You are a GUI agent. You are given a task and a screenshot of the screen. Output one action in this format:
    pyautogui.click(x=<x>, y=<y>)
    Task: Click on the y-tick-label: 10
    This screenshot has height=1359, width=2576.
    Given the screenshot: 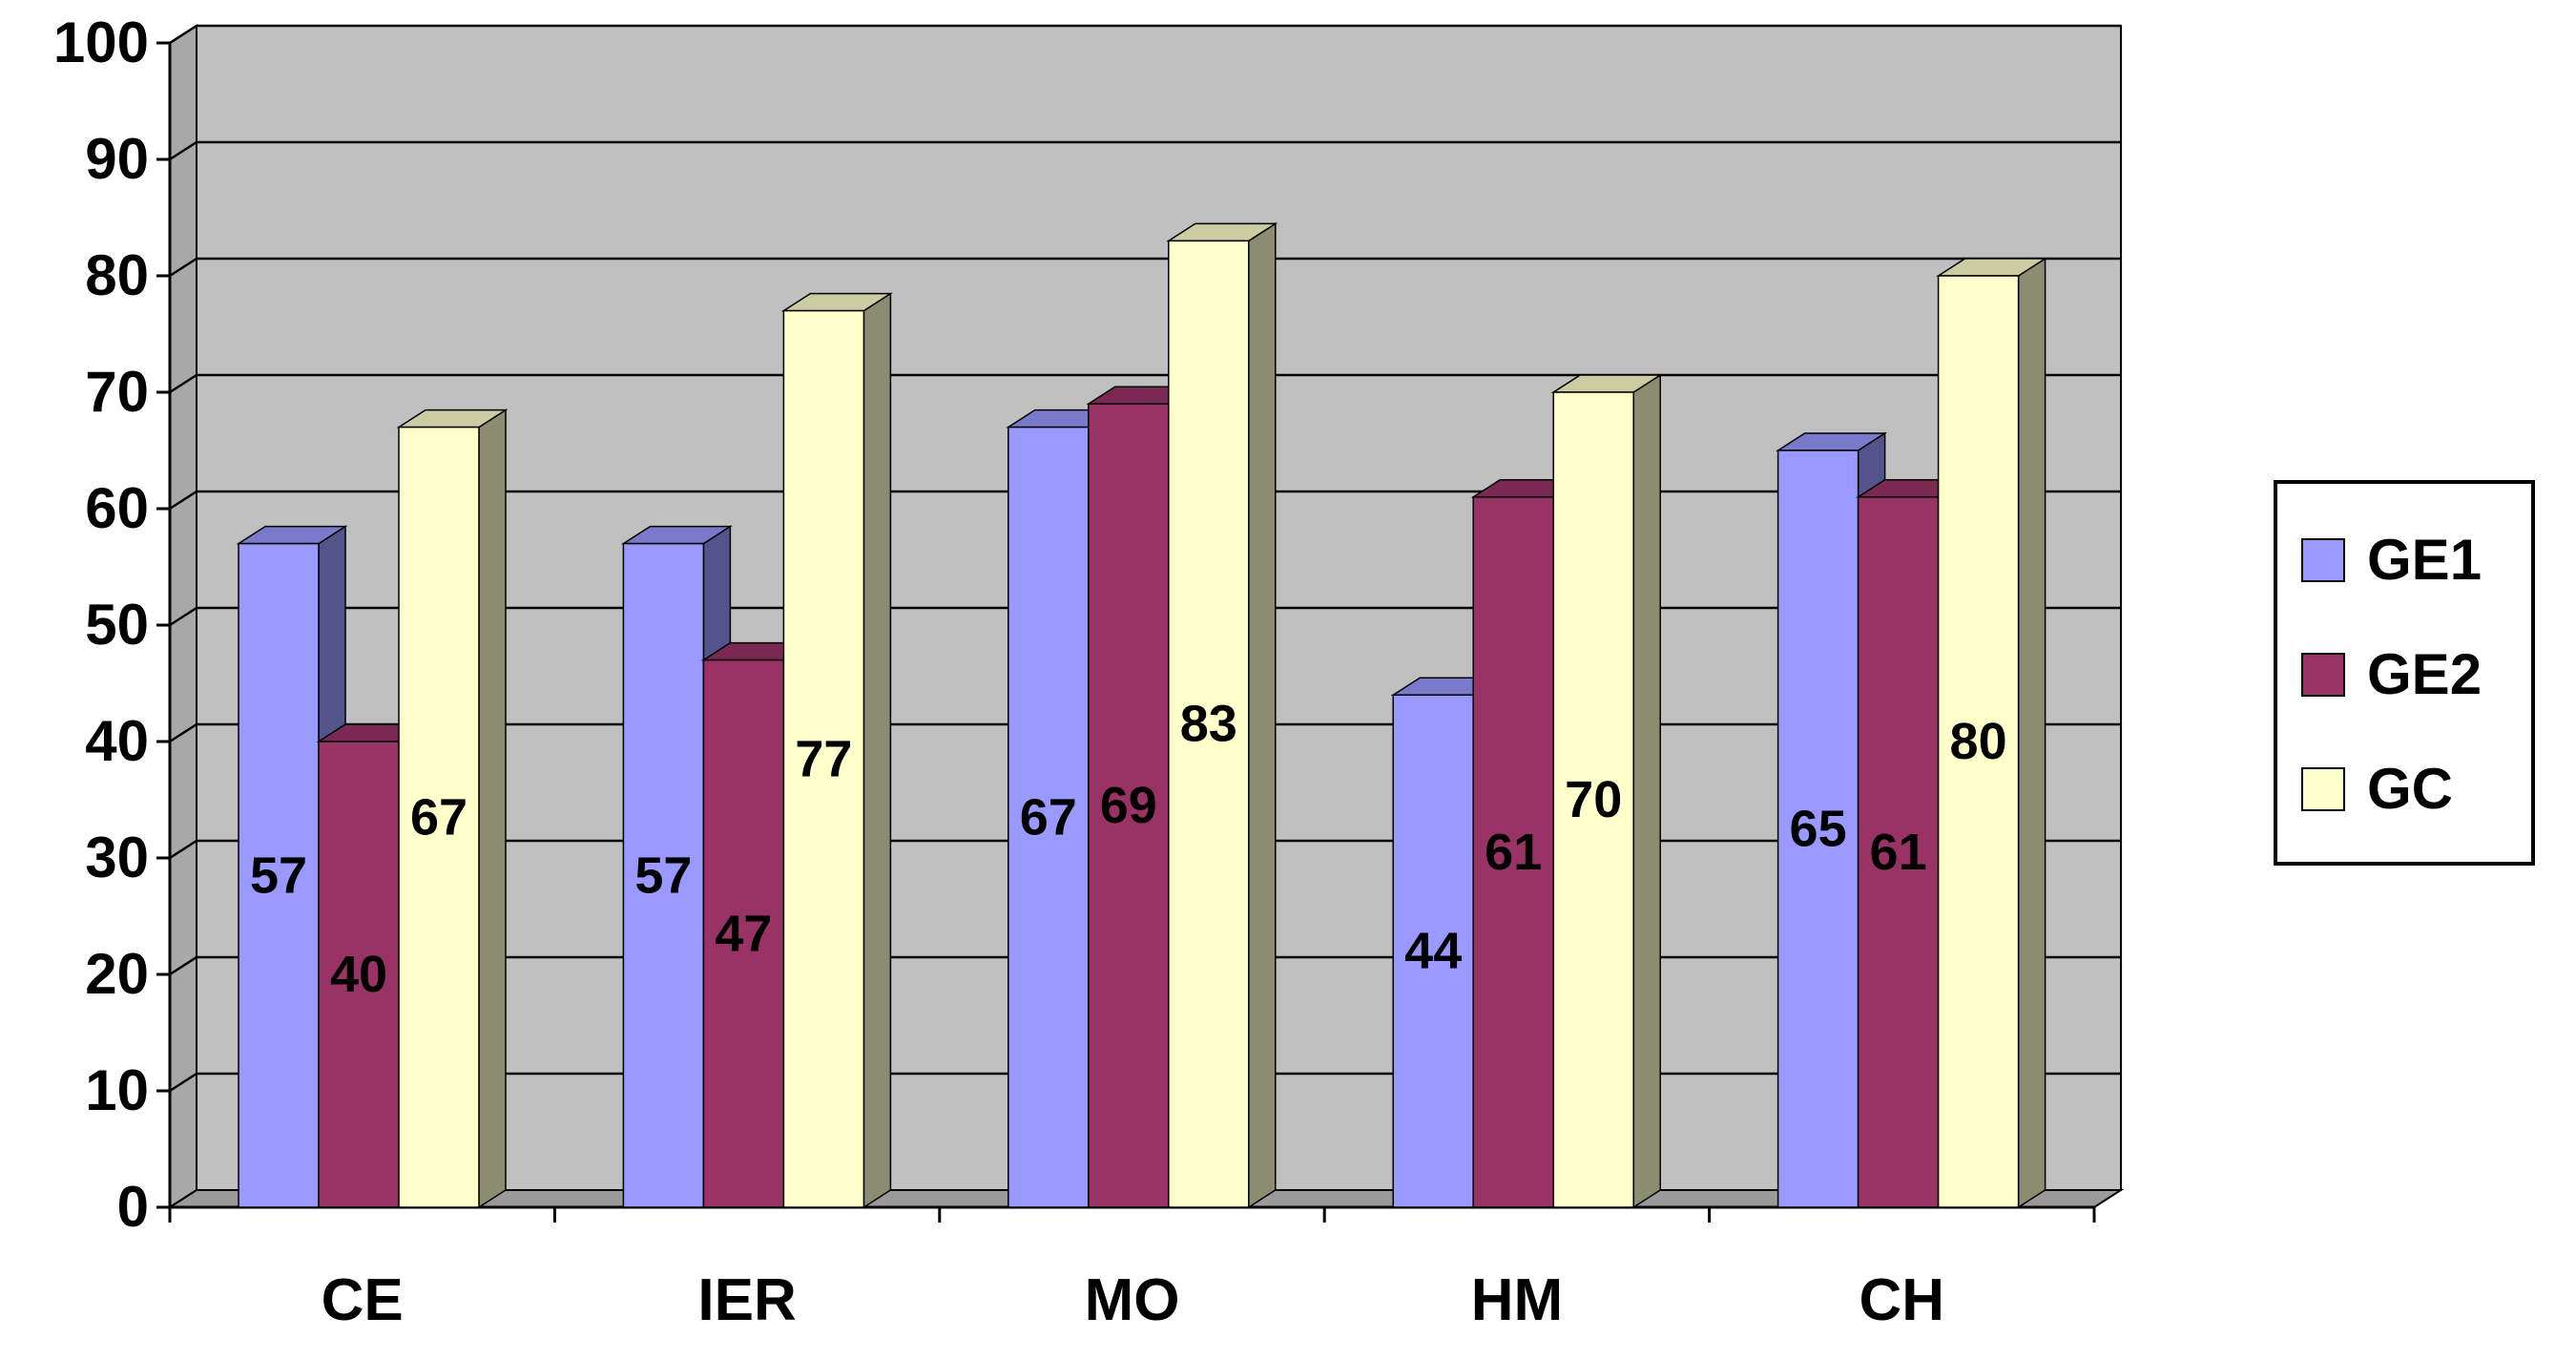 What is the action you would take?
    pyautogui.click(x=117, y=1090)
    